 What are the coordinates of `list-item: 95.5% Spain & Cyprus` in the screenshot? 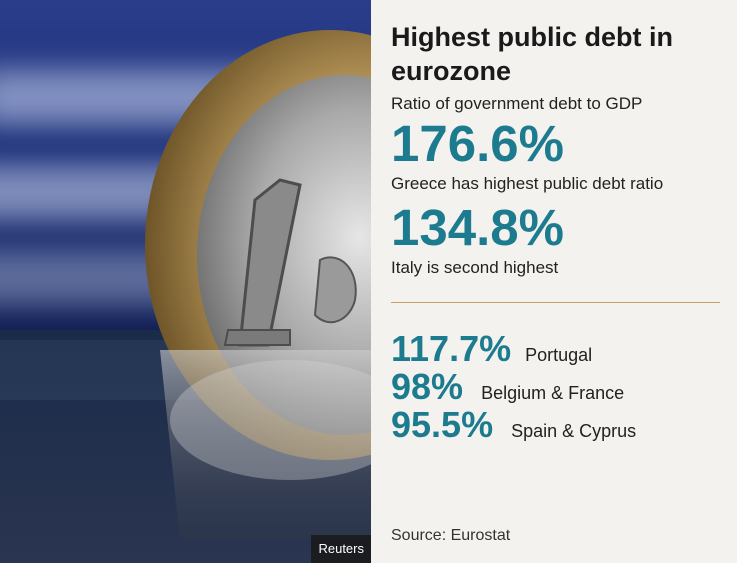 It's located at (555, 424).